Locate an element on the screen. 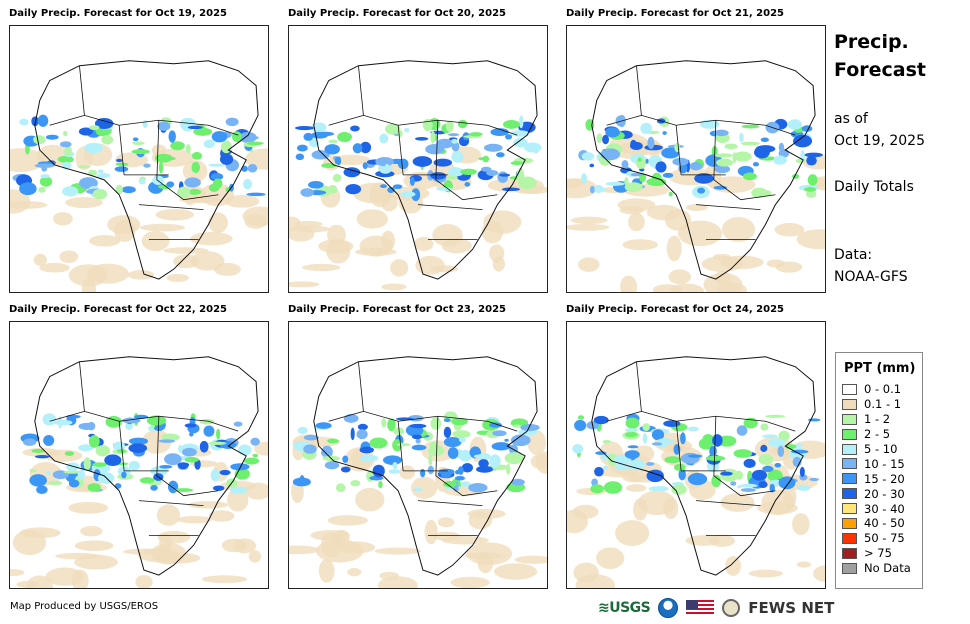 The width and height of the screenshot is (970, 624). legend-item: 0.1 - 1 is located at coordinates (882, 404).